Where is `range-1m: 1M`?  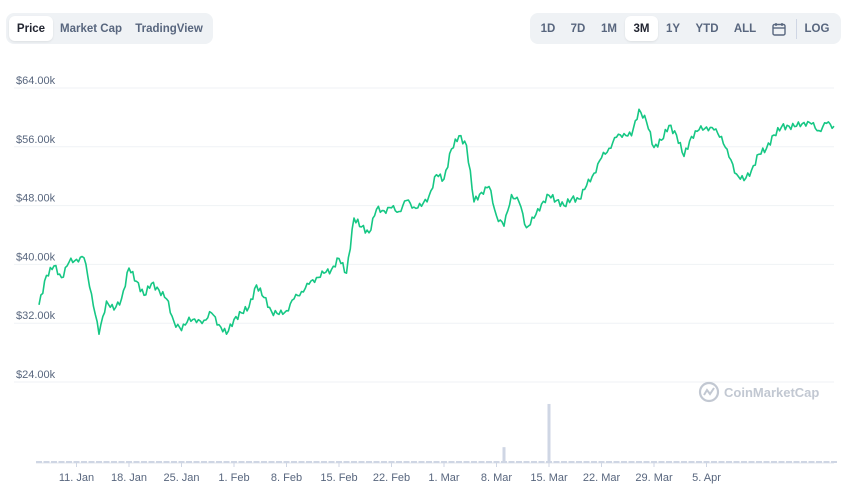 range-1m: 1M is located at coordinates (609, 28).